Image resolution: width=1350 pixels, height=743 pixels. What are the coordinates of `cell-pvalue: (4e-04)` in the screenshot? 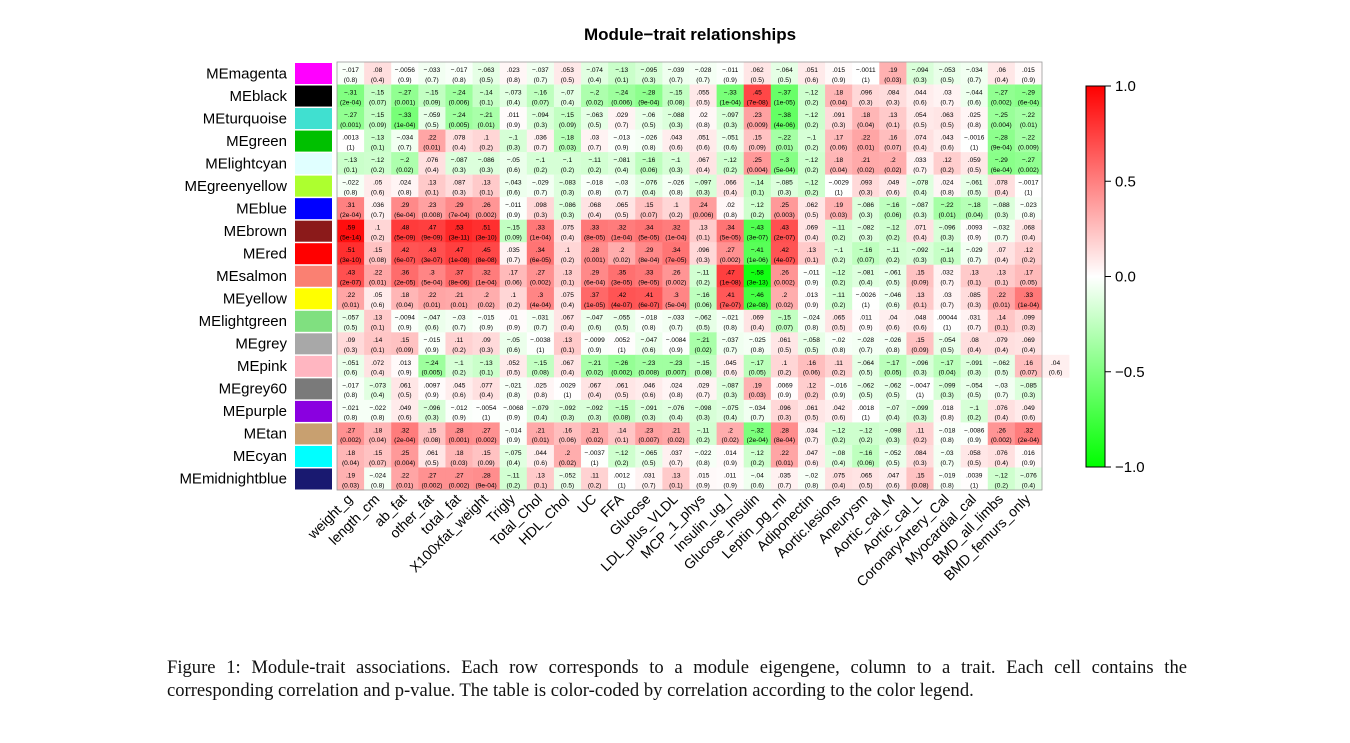 It's located at (540, 305).